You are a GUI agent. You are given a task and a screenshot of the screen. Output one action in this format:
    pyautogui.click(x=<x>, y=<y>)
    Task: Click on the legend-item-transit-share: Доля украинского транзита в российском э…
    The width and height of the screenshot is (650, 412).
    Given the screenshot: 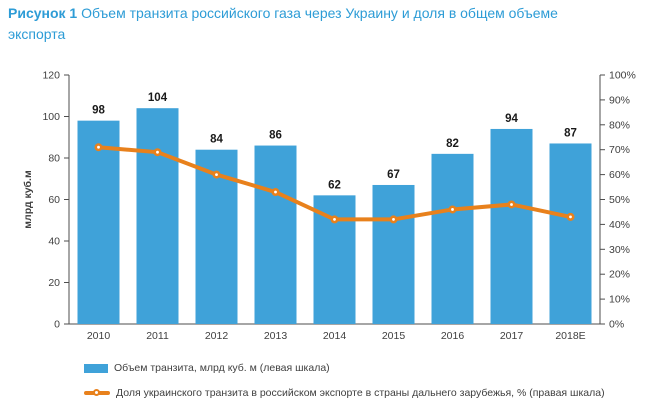 What is the action you would take?
    pyautogui.click(x=344, y=393)
    